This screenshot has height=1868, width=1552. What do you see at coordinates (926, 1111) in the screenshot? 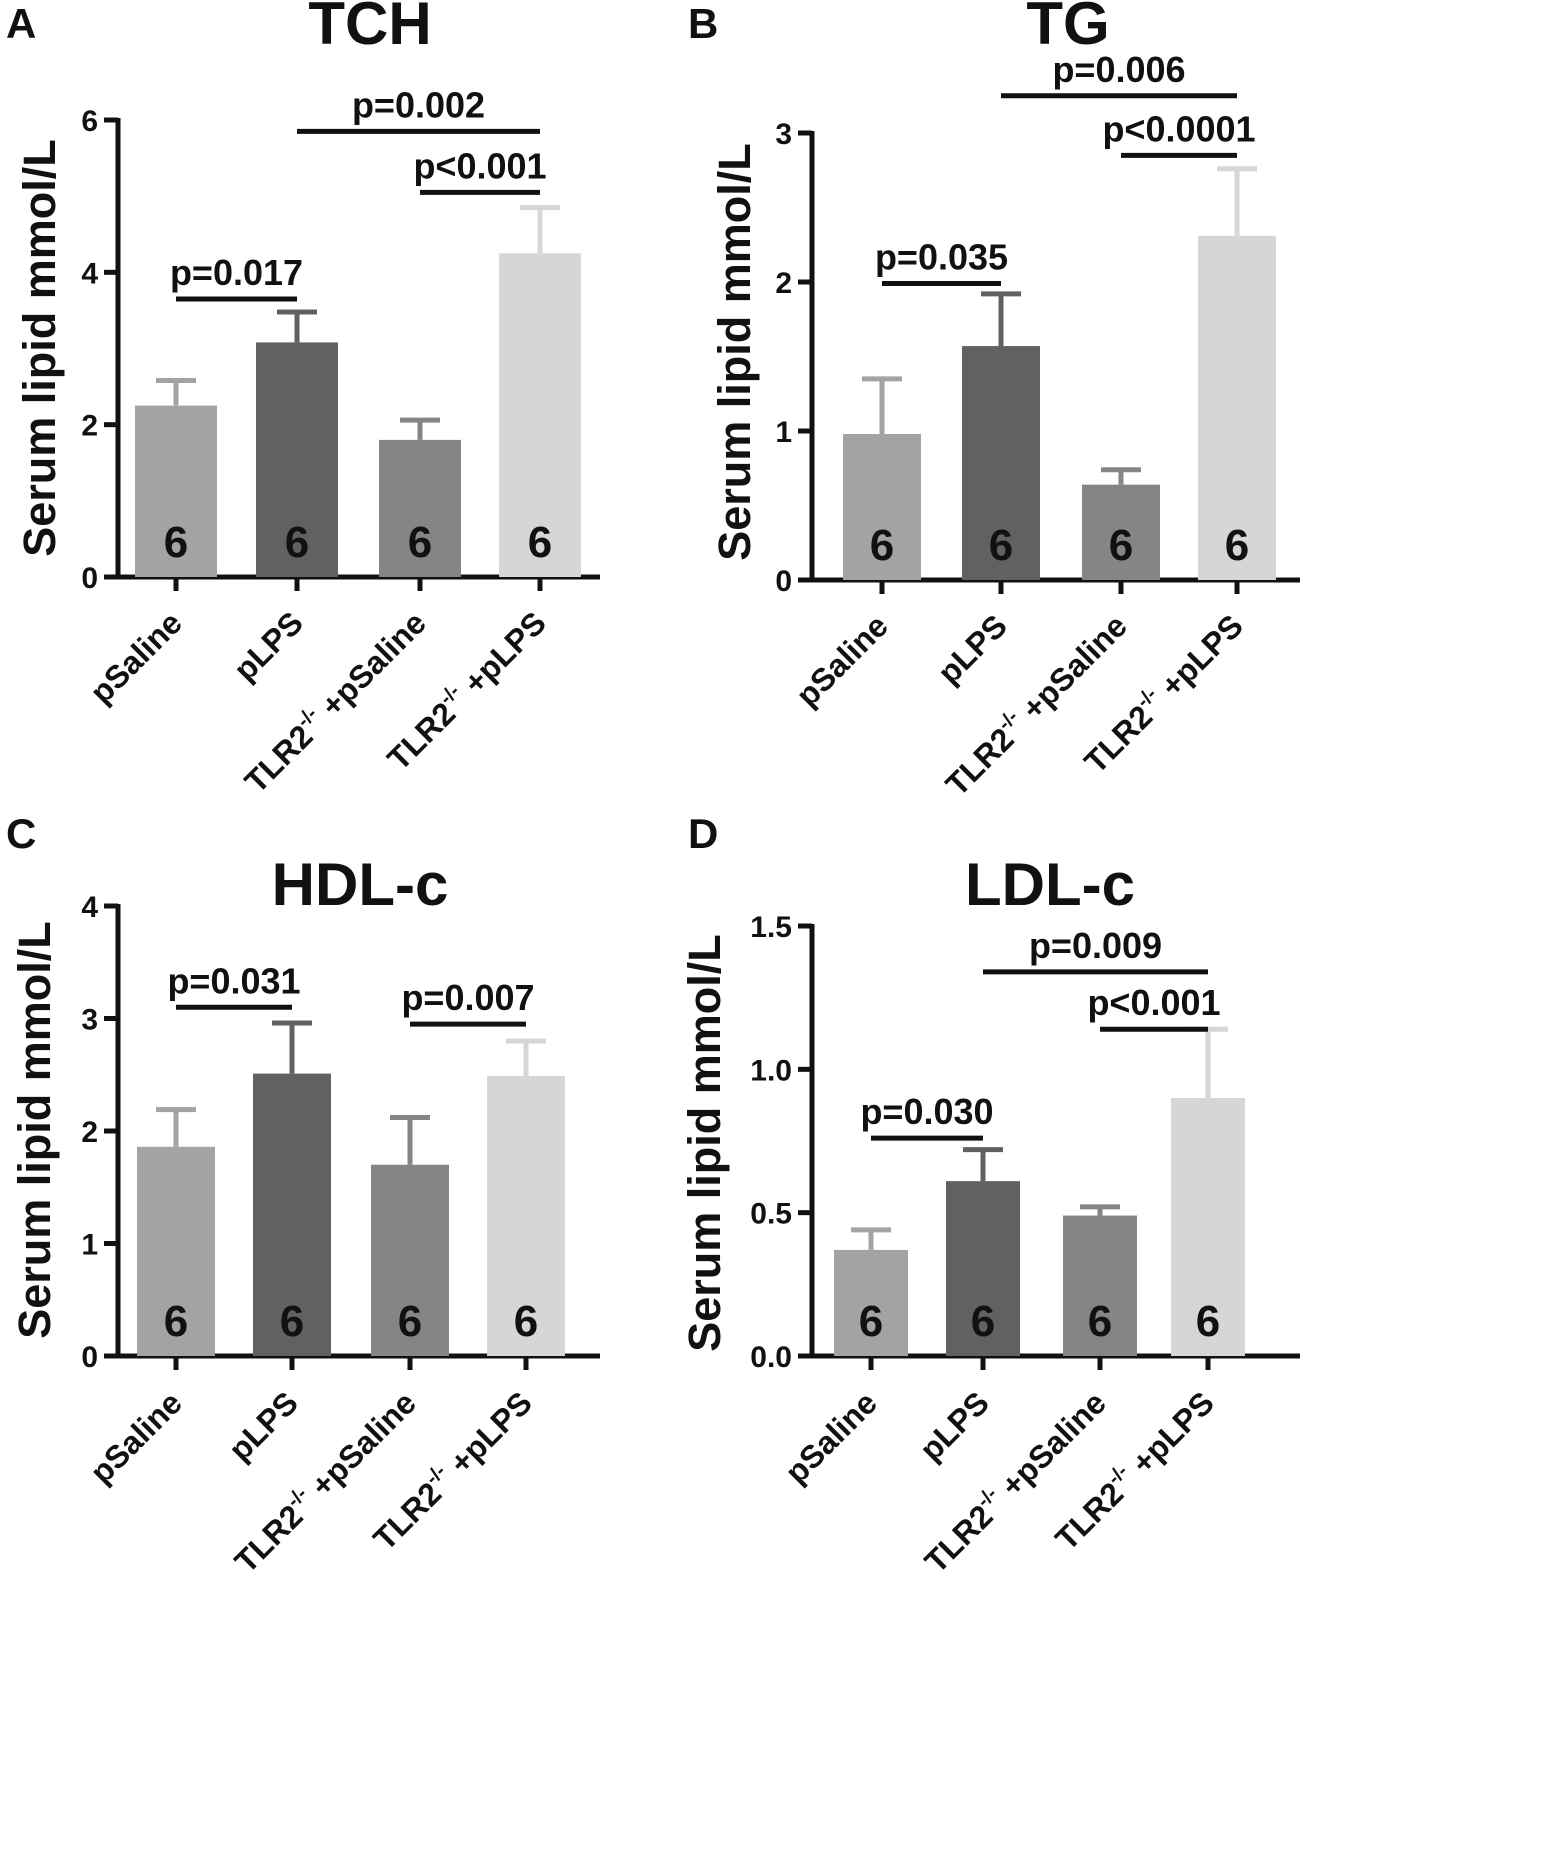
I see `p-value-label: p=0.030` at bounding box center [926, 1111].